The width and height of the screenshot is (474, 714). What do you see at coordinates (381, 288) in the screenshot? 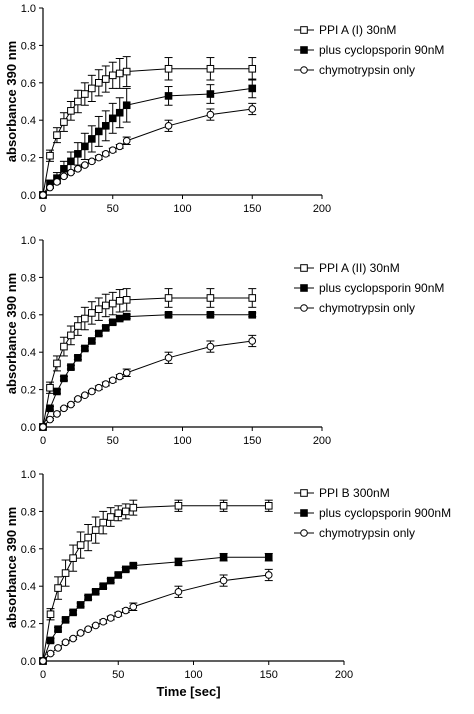
I see `legend-label: plus cyclopsporin 90nM` at bounding box center [381, 288].